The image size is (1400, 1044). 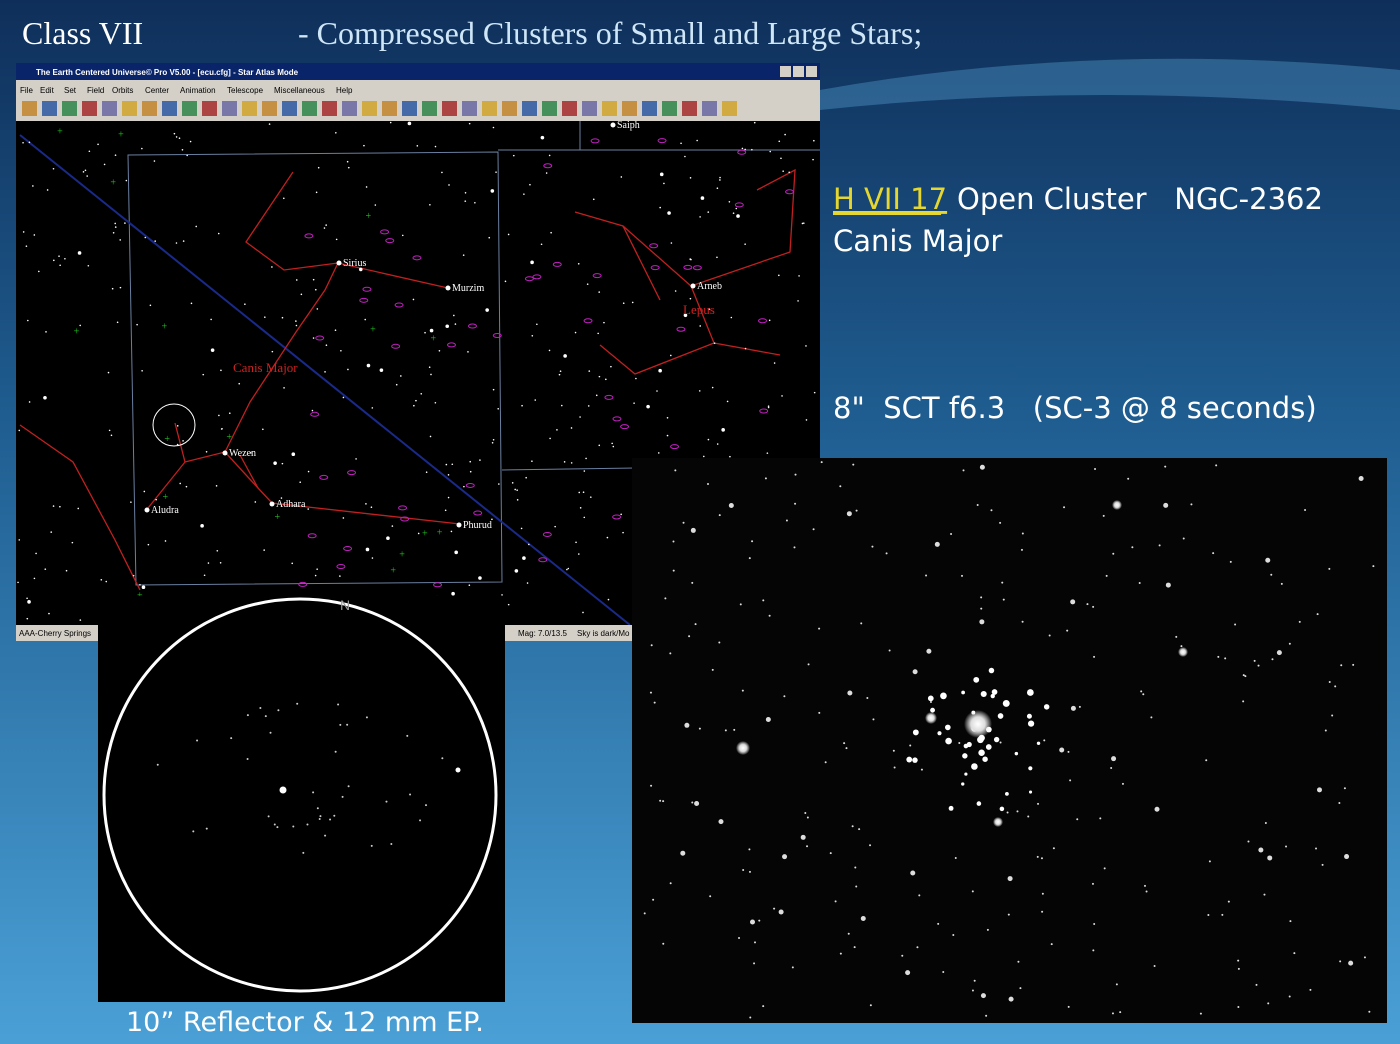 What do you see at coordinates (95, 90) in the screenshot?
I see `menu-item: Field` at bounding box center [95, 90].